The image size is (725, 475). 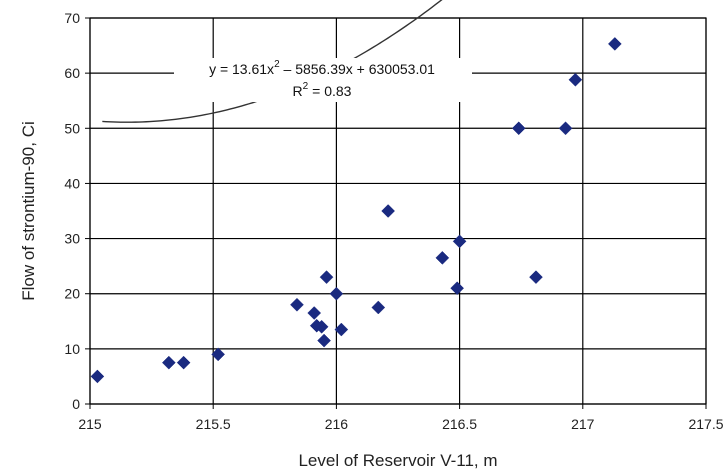 I want to click on x-tick-label: 216.5, so click(x=459, y=424).